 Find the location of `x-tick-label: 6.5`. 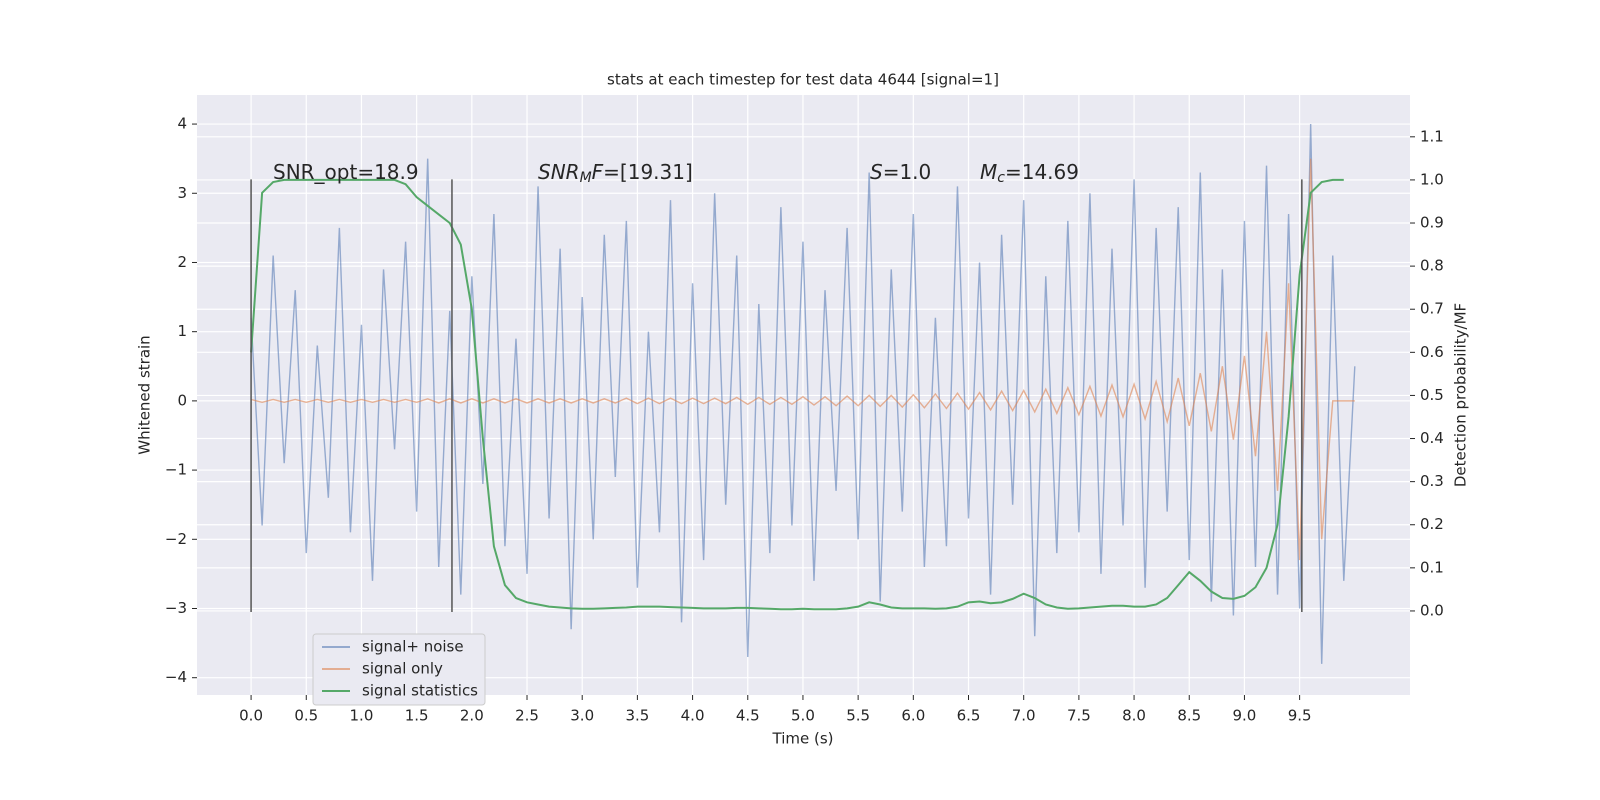

x-tick-label: 6.5 is located at coordinates (969, 716).